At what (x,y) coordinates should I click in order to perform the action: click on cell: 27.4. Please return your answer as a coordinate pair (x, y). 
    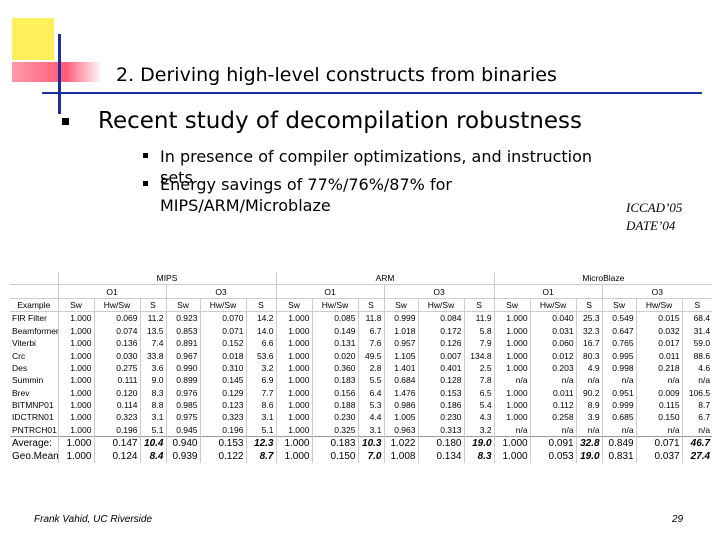
    Looking at the image, I should click on (697, 457).